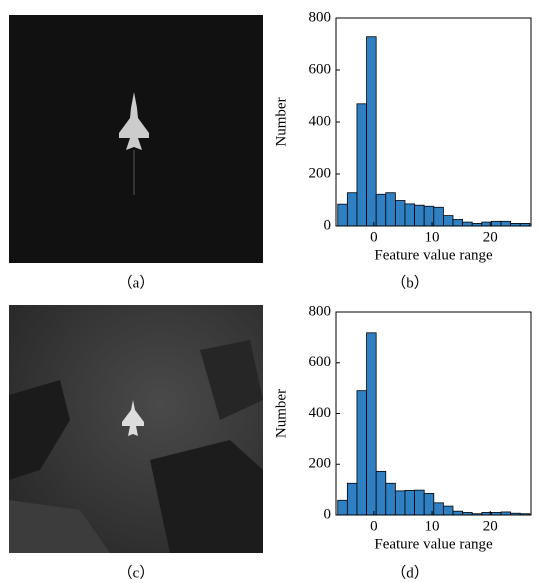 This screenshot has height=583, width=541. What do you see at coordinates (136, 282) in the screenshot?
I see `caption: （a）` at bounding box center [136, 282].